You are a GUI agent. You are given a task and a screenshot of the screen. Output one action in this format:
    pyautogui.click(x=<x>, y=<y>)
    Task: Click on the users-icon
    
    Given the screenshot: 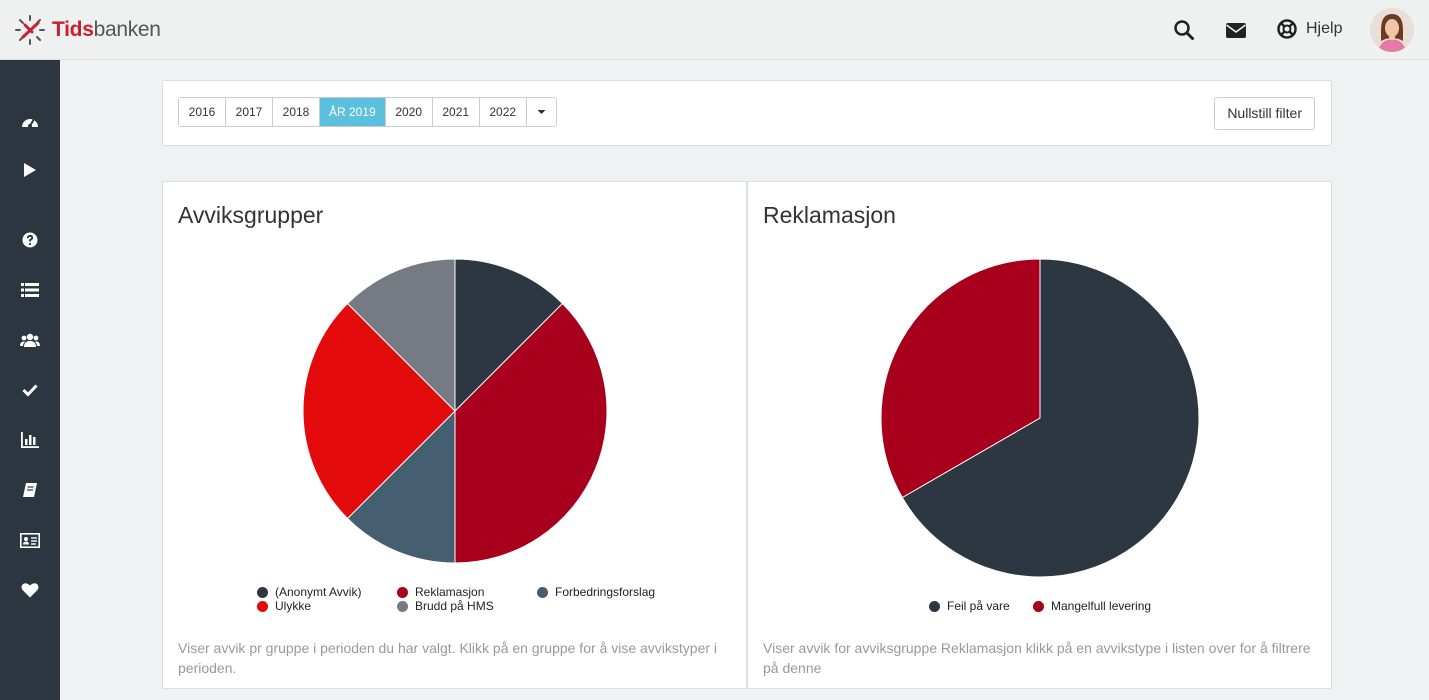 What is the action you would take?
    pyautogui.click(x=30, y=340)
    